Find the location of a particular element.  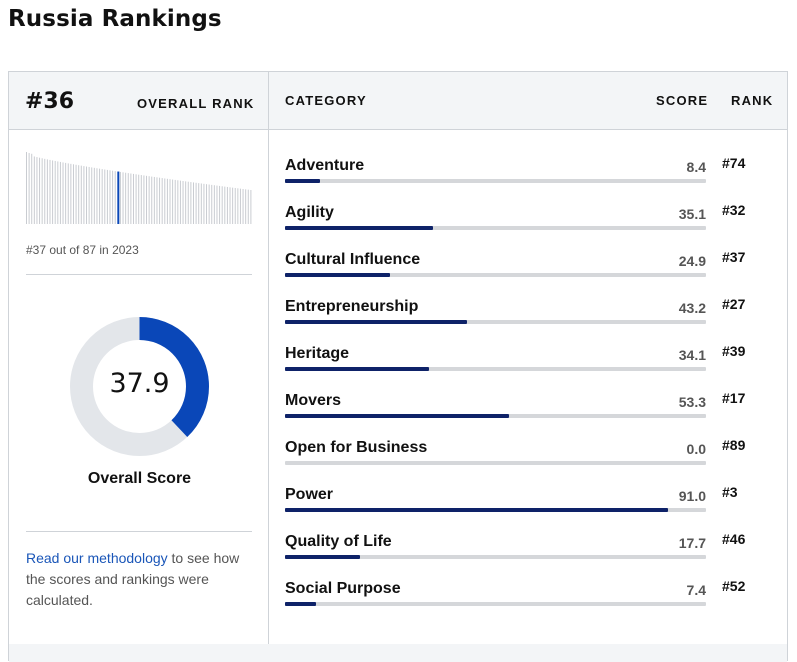

category-name: Adventure is located at coordinates (325, 165).